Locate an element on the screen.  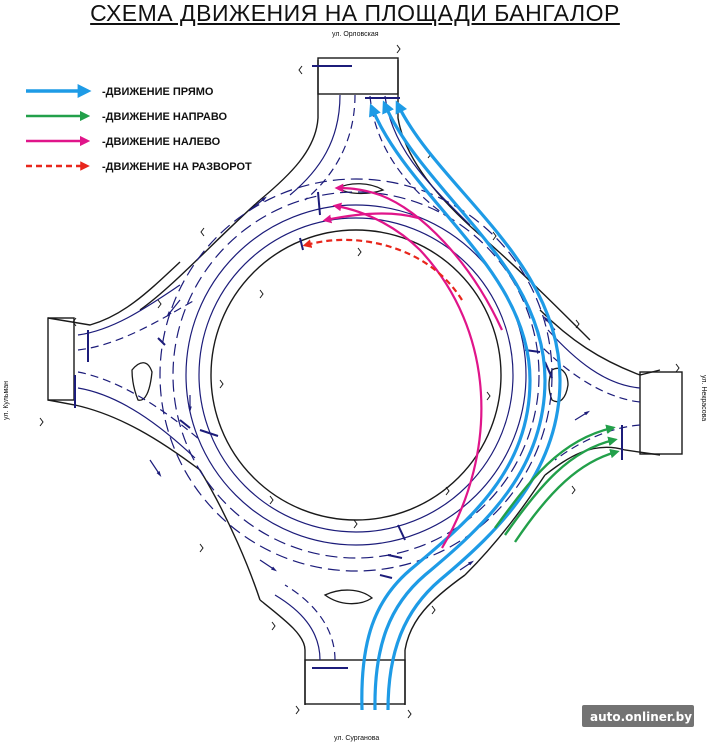
watermark: auto.onliner.by is located at coordinates (638, 716).